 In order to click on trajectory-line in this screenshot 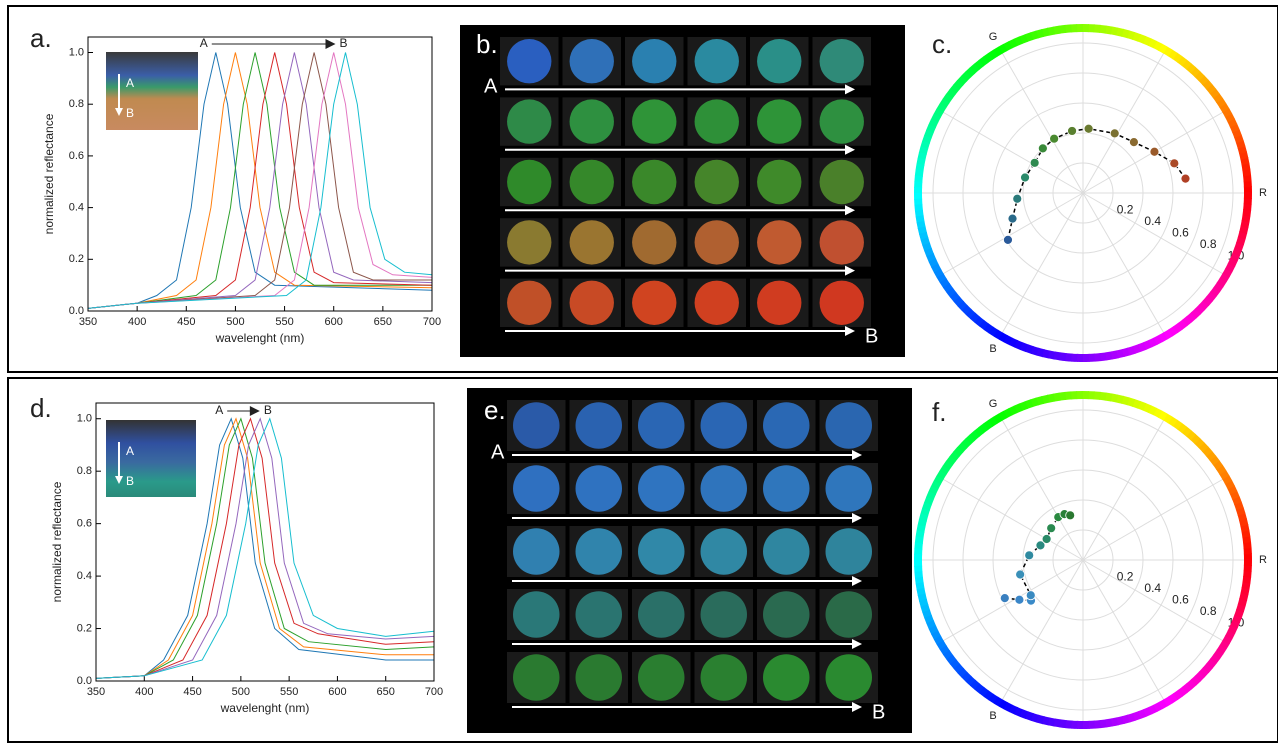, I will do `click(1037, 557)`.